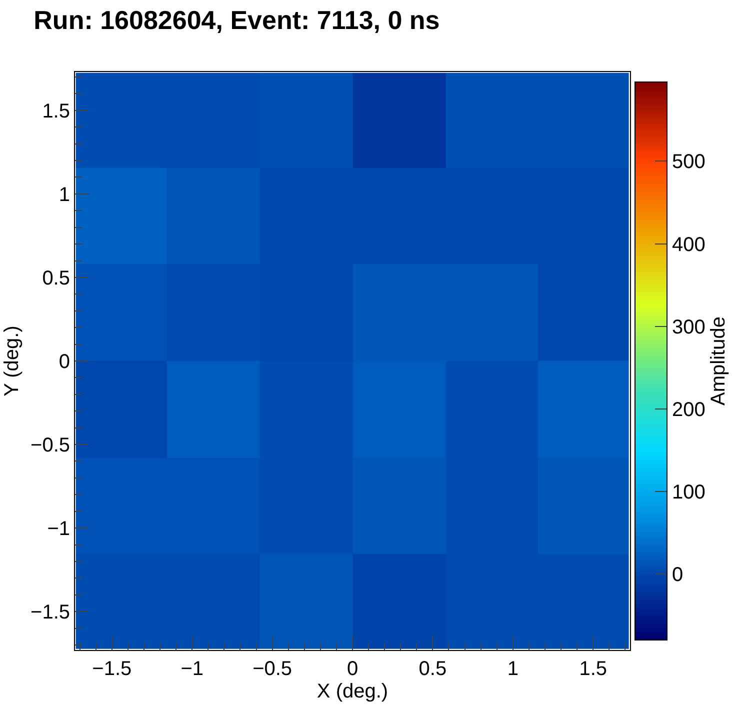 Image resolution: width=748 pixels, height=724 pixels. Describe the element at coordinates (112, 669) in the screenshot. I see `x-tick-label: −1.5` at that location.